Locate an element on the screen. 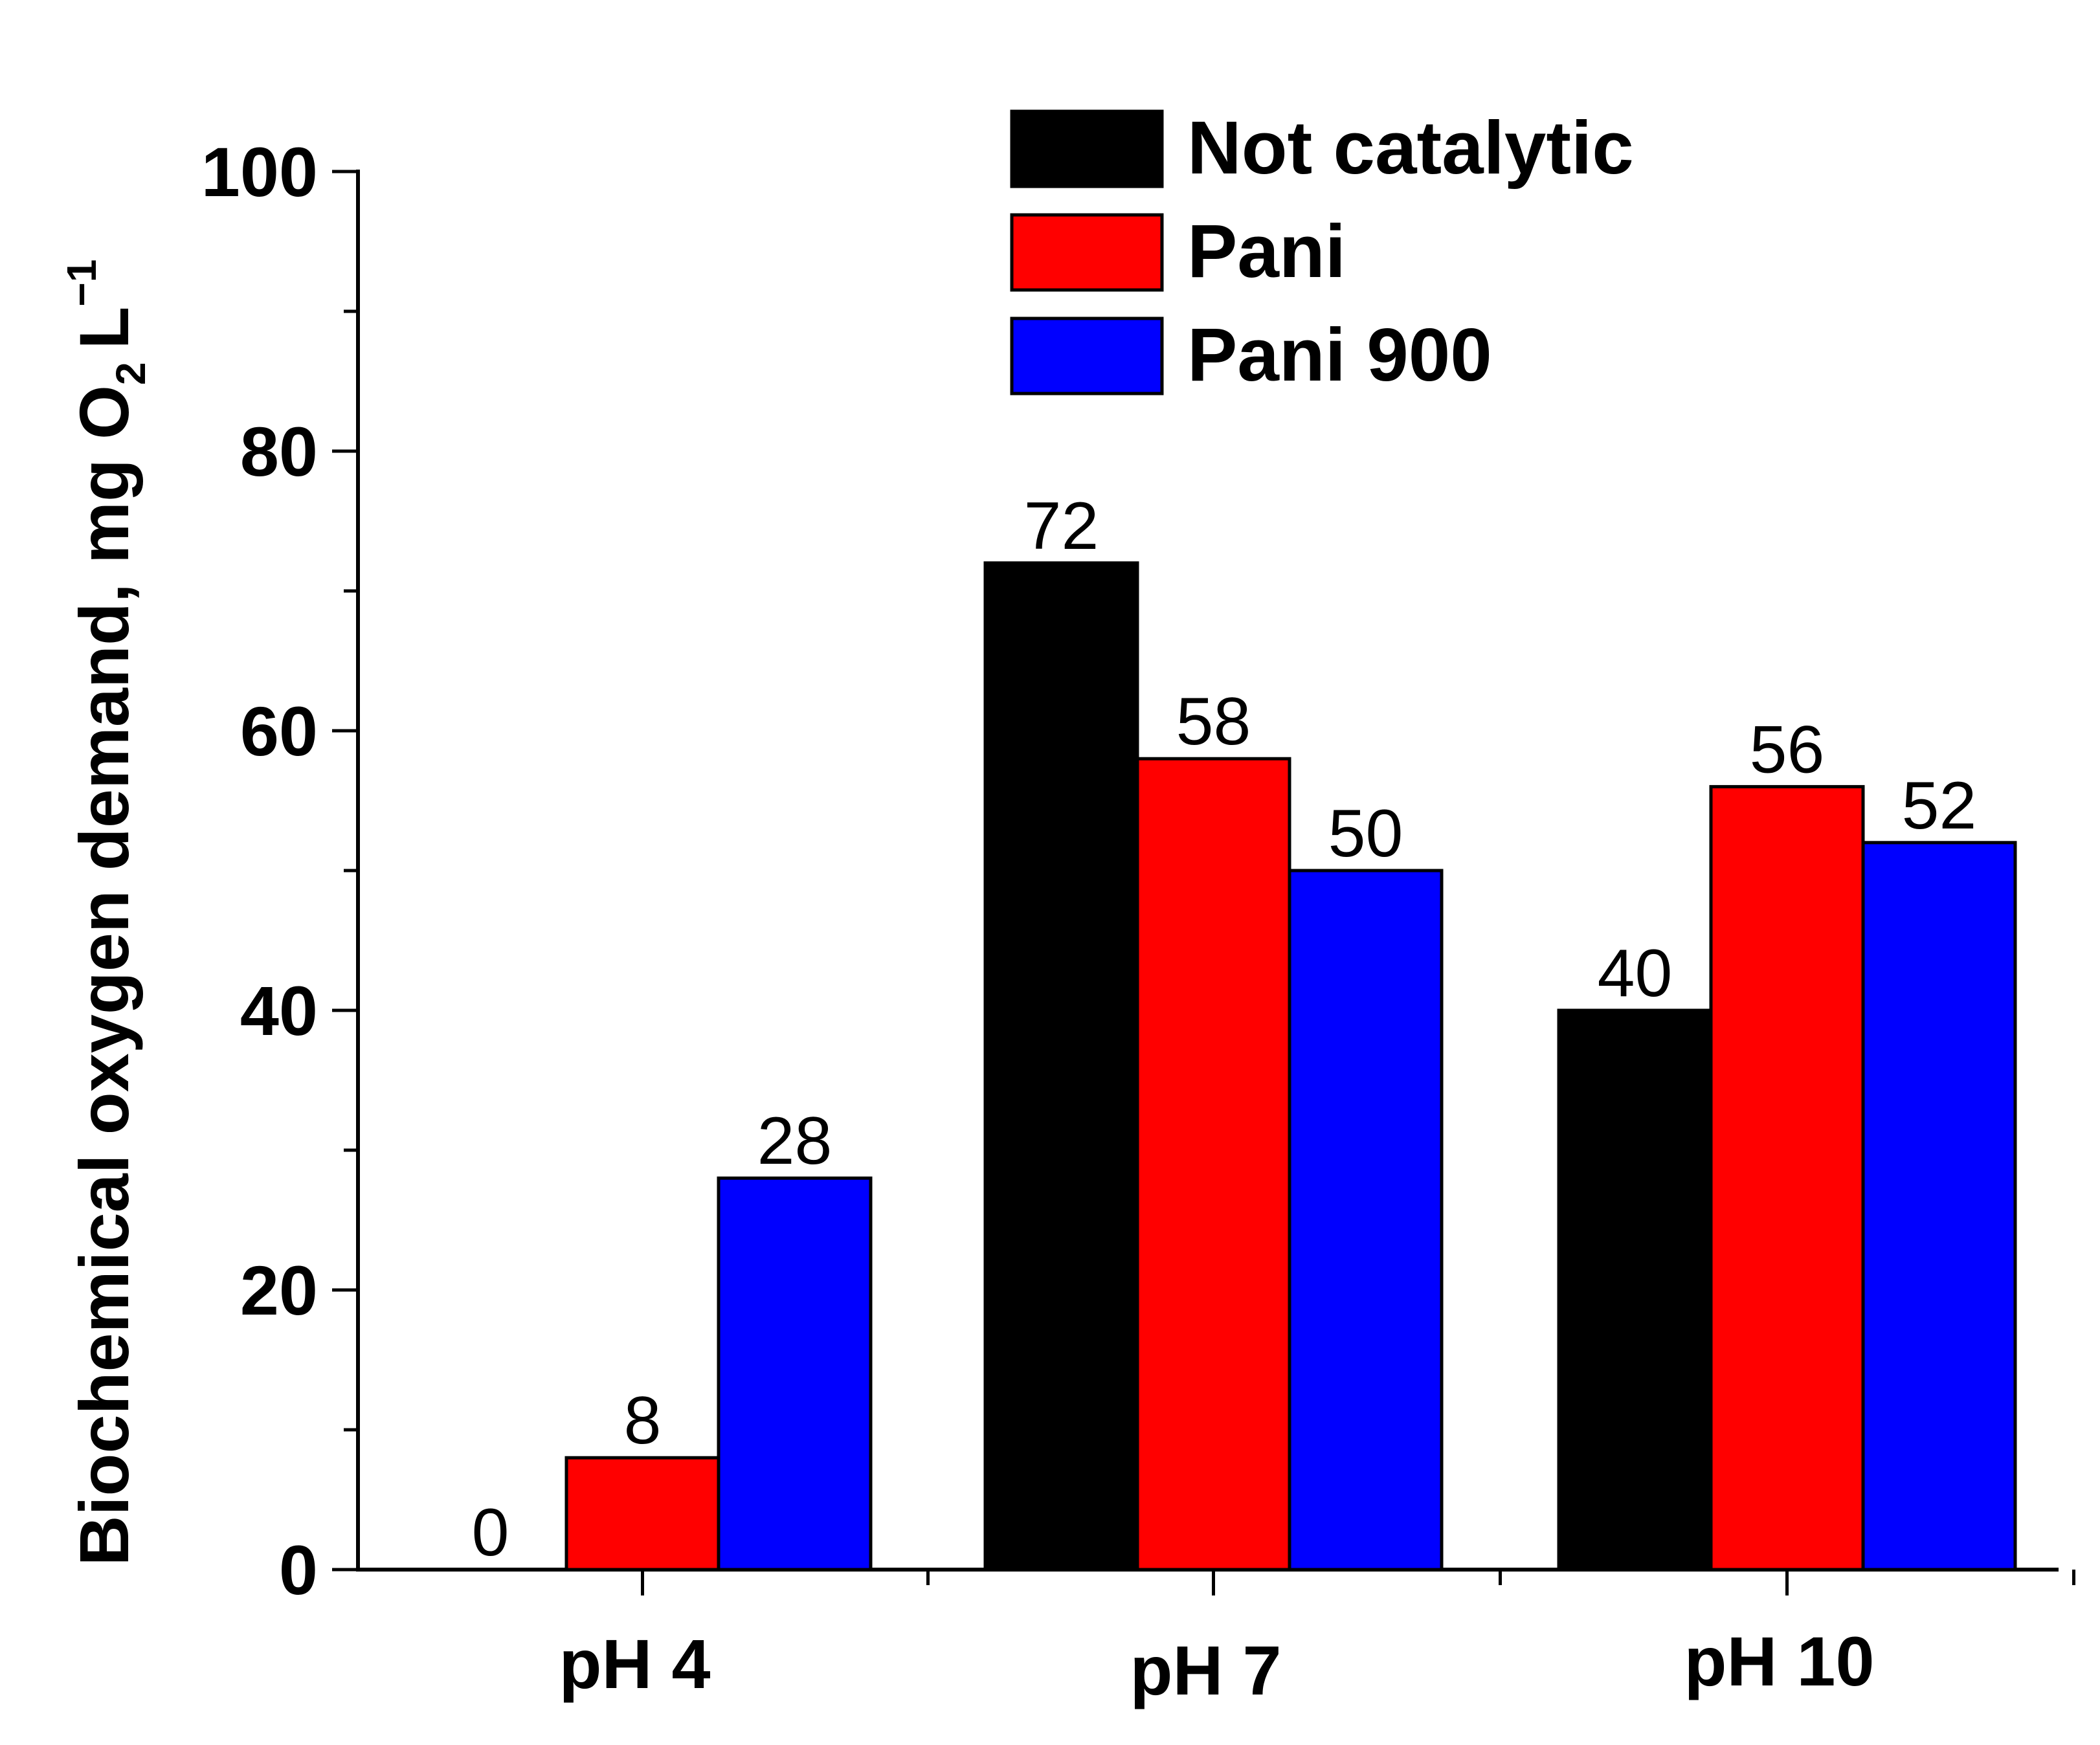 The width and height of the screenshot is (2100, 1745). legend: Not catalytic Pani Pani 900 is located at coordinates (1322, 252).